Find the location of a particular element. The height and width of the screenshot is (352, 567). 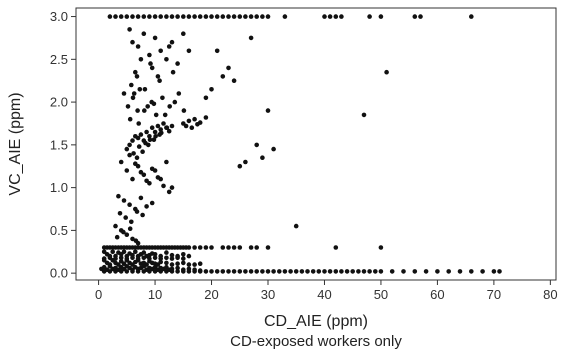

y-tick-label: 3.0 is located at coordinates (59, 16).